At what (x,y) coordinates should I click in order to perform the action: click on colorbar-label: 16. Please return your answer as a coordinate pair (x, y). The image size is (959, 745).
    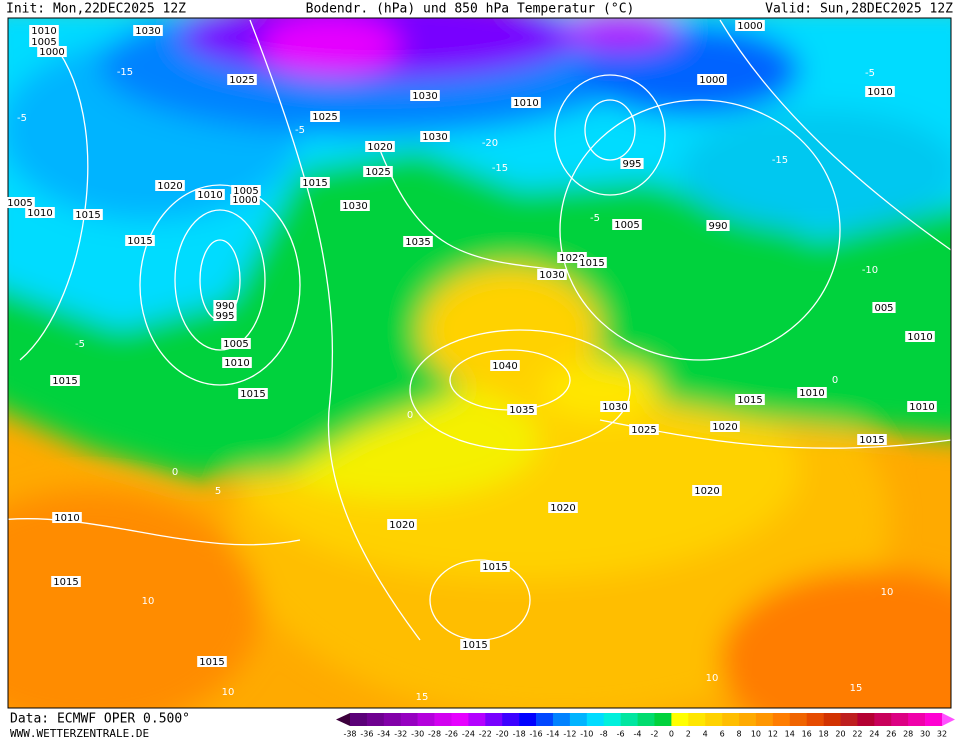
    Looking at the image, I should click on (807, 734).